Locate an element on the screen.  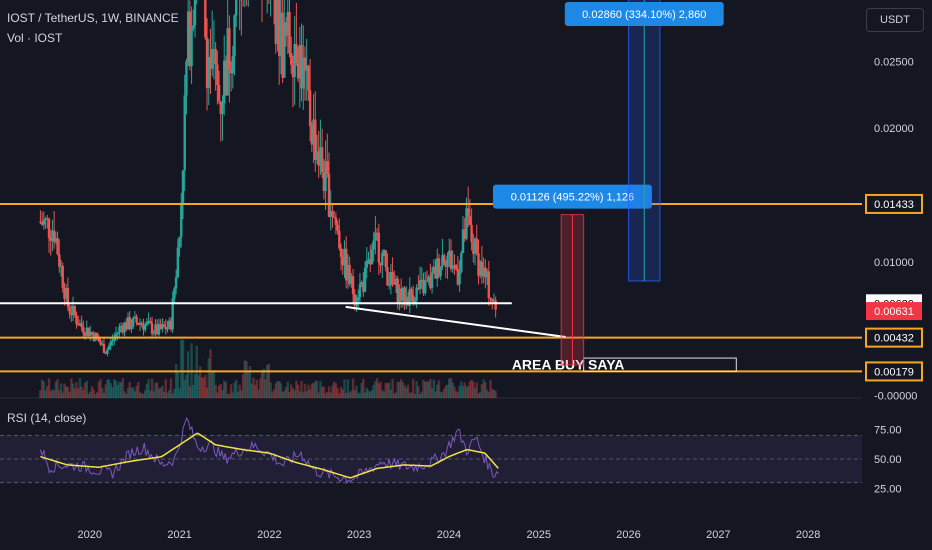
rsi-tick-label: 25.00 is located at coordinates (888, 490).